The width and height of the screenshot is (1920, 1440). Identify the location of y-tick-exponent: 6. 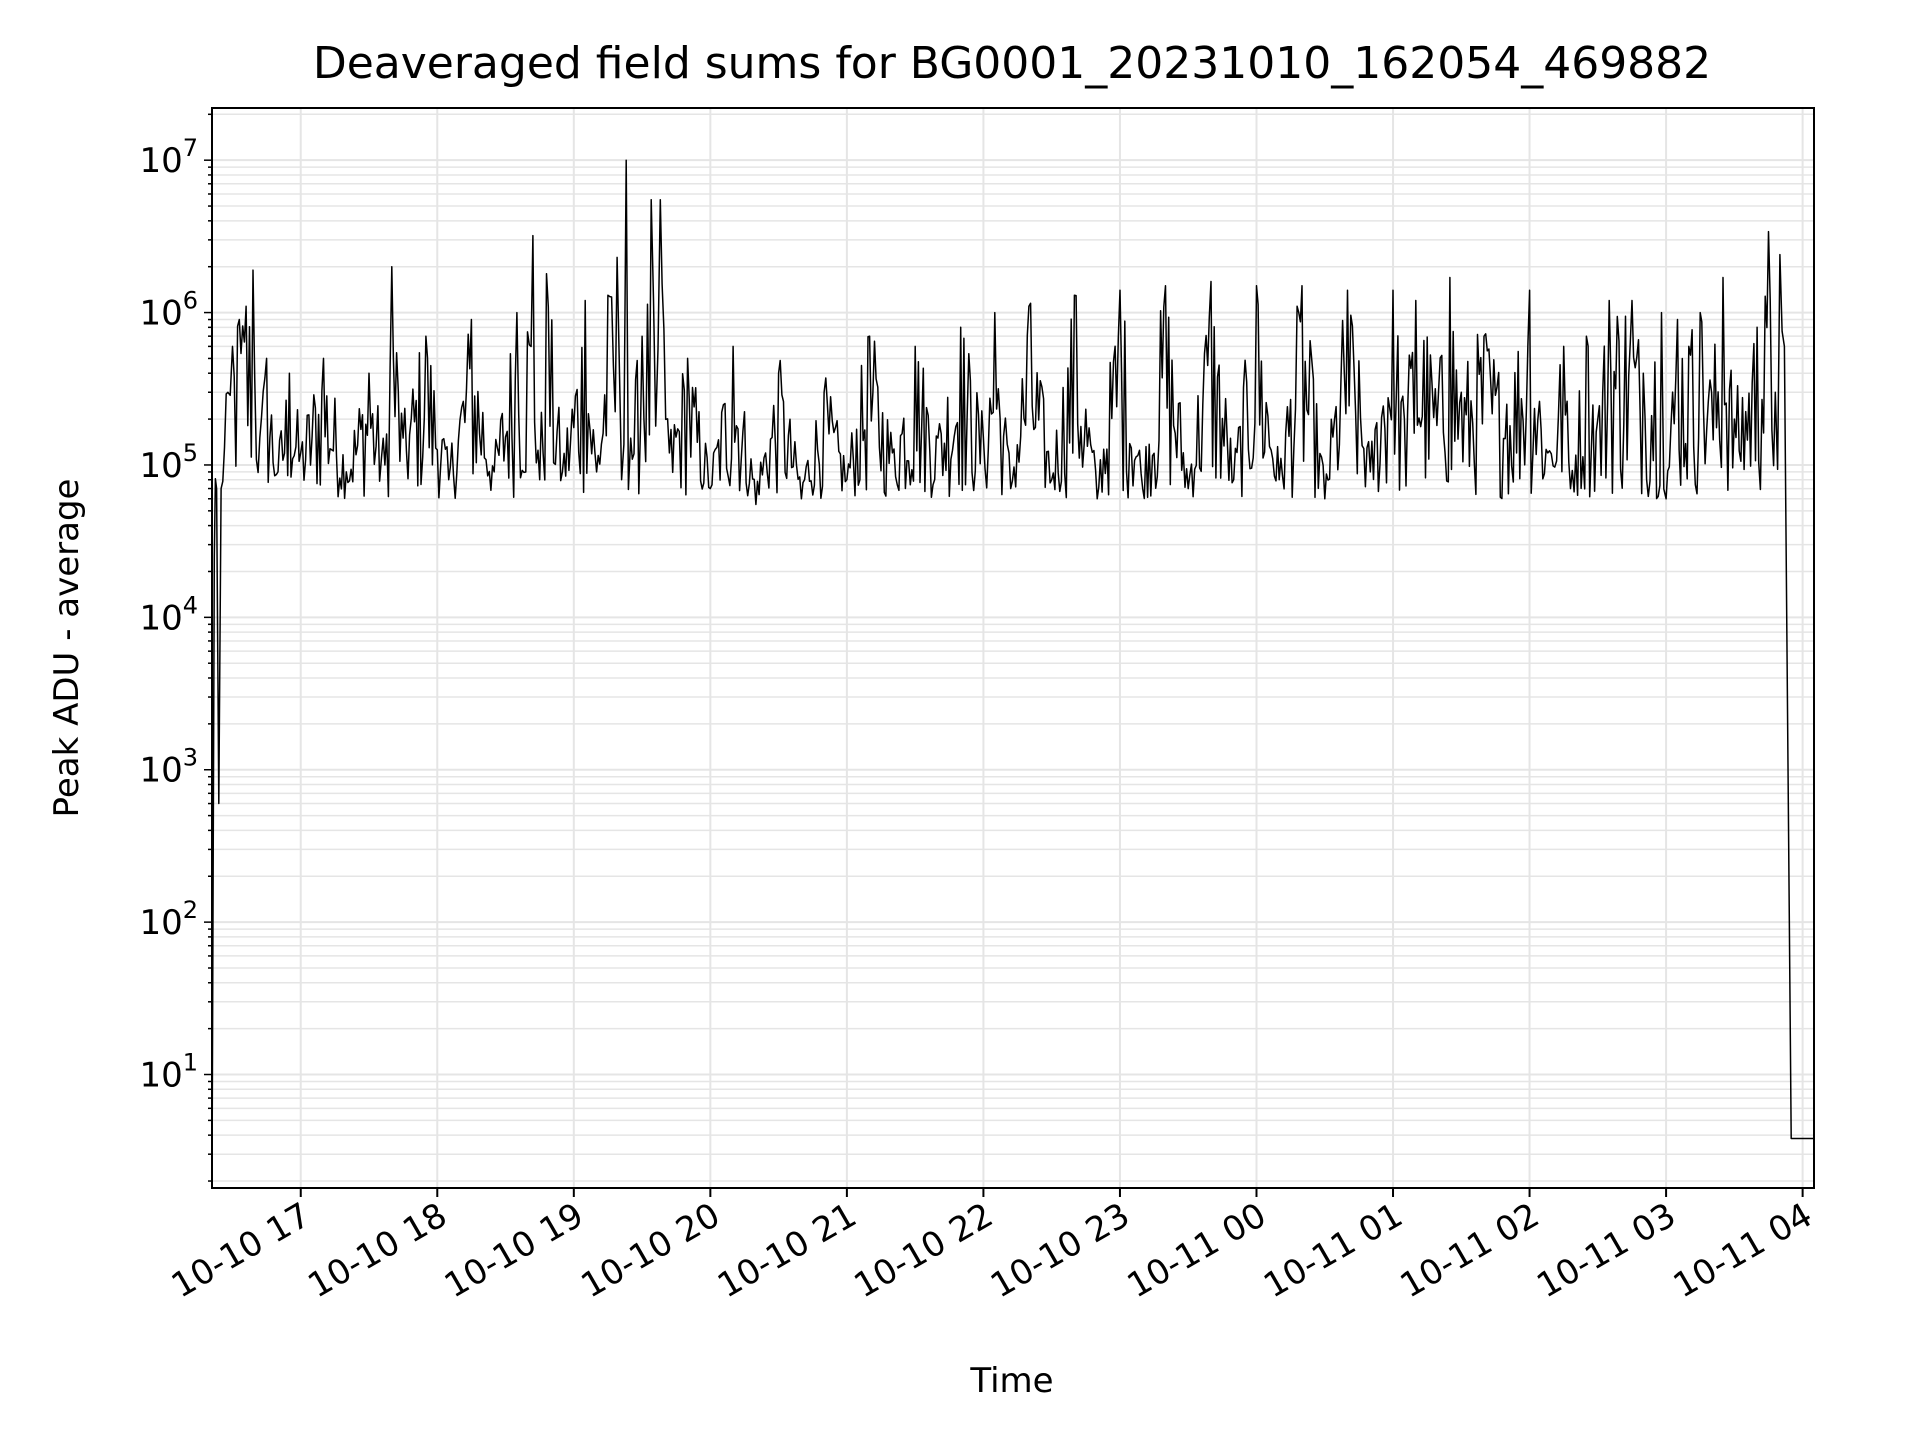
(190, 301).